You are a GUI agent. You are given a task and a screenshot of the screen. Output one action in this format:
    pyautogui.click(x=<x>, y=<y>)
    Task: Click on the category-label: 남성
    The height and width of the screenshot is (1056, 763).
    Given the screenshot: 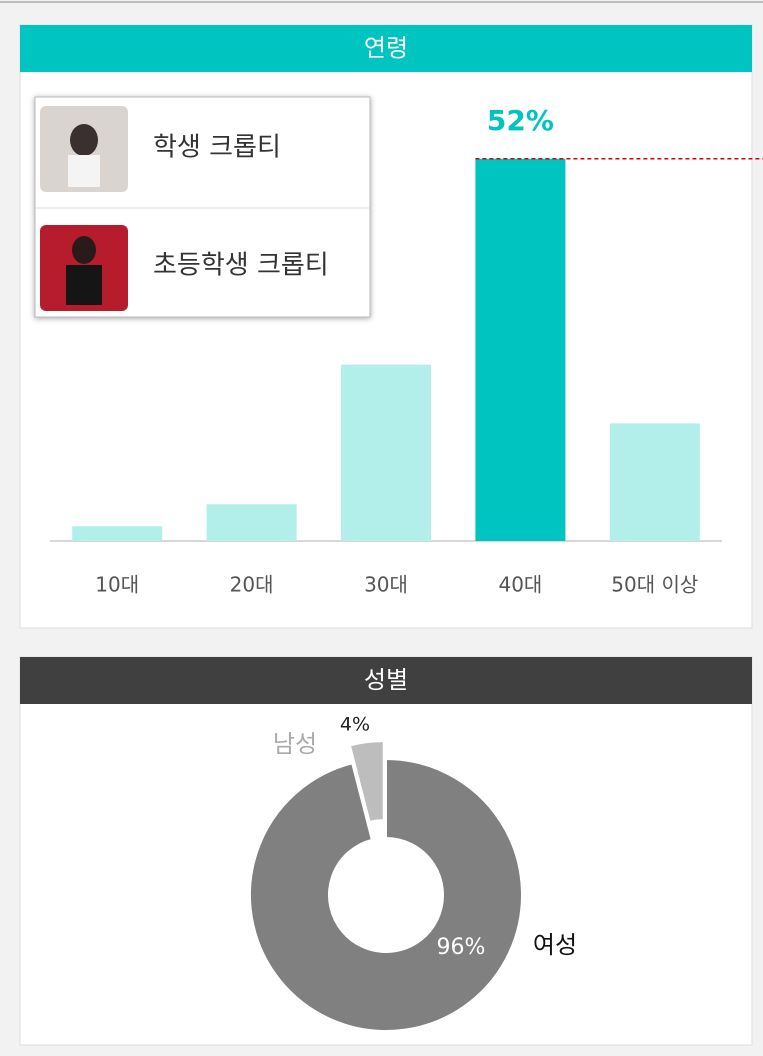 What is the action you would take?
    pyautogui.click(x=295, y=744)
    